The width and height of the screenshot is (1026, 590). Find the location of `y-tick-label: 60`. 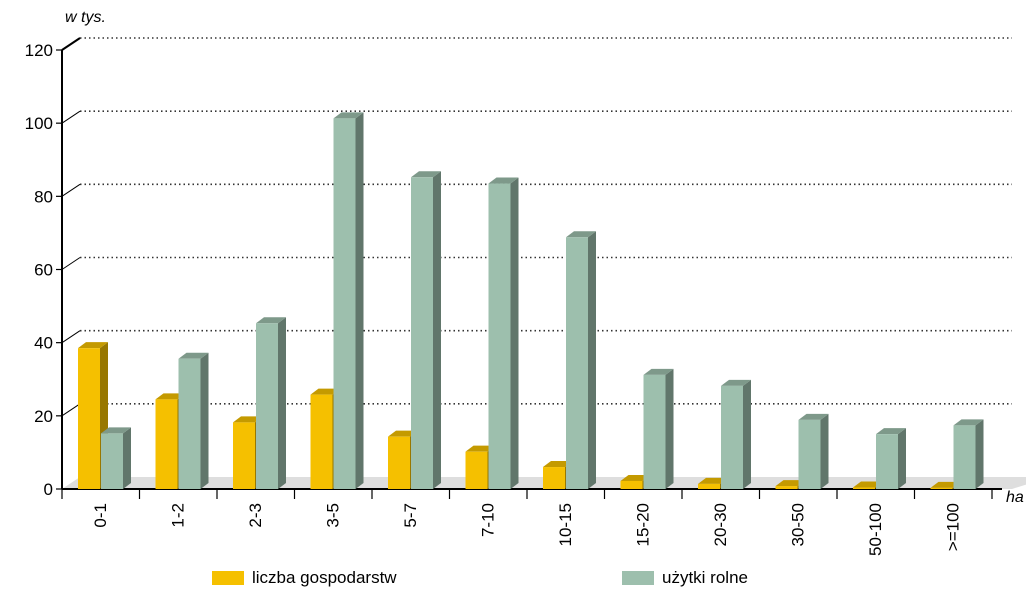

y-tick-label: 60 is located at coordinates (43, 270).